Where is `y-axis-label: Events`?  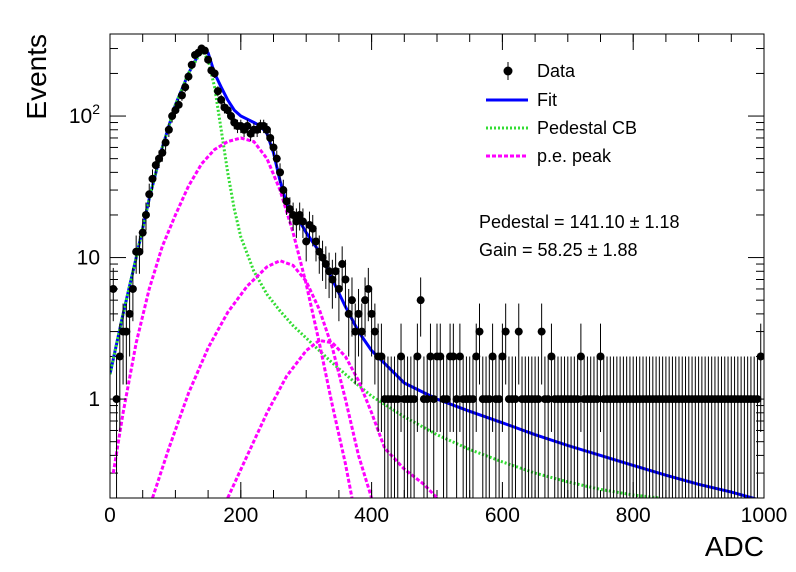
y-axis-label: Events is located at coordinates (36, 77).